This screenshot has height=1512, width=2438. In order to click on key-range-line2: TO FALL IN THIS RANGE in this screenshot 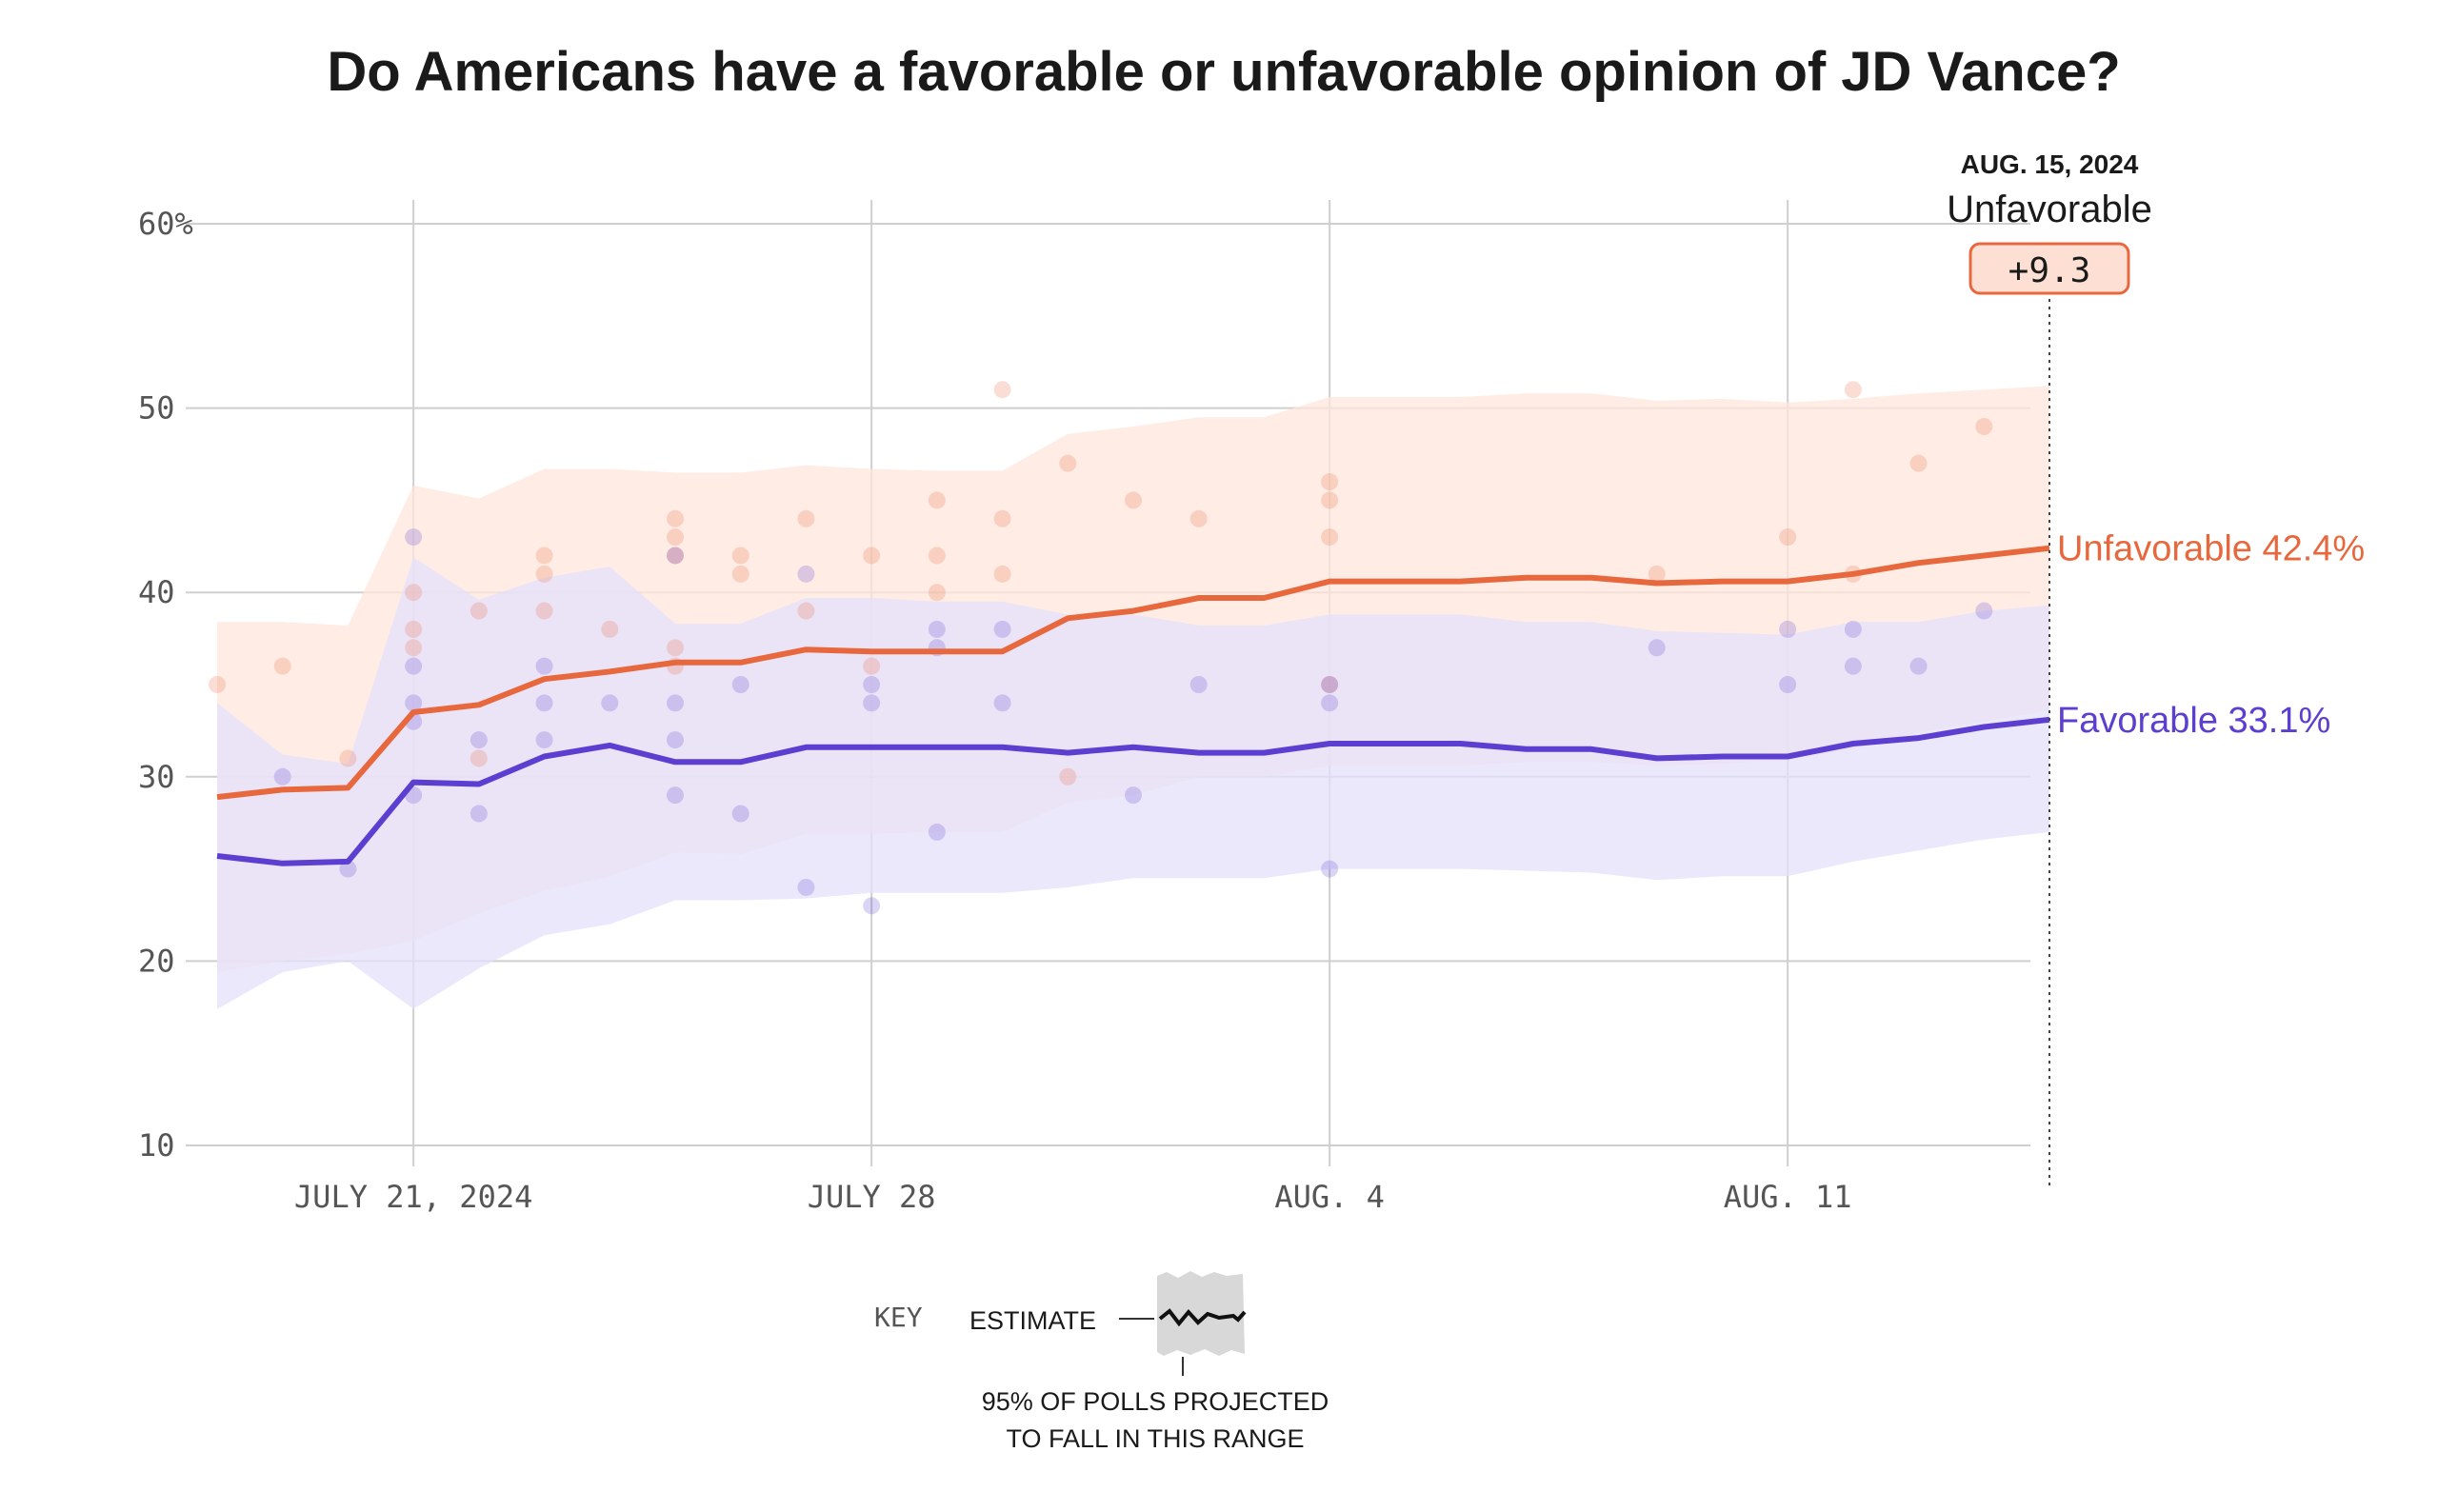, I will do `click(1155, 1438)`.